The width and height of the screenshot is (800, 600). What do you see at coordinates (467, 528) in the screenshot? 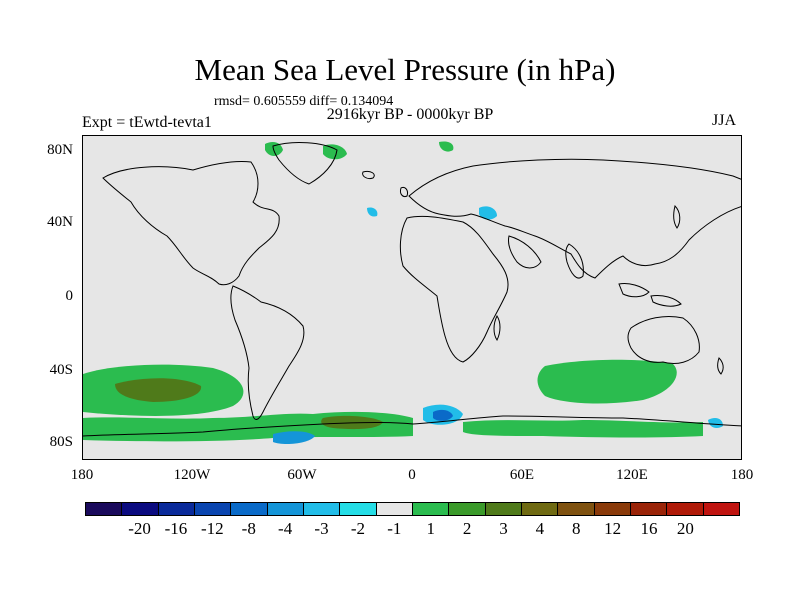
I see `colorbar-label: 2` at bounding box center [467, 528].